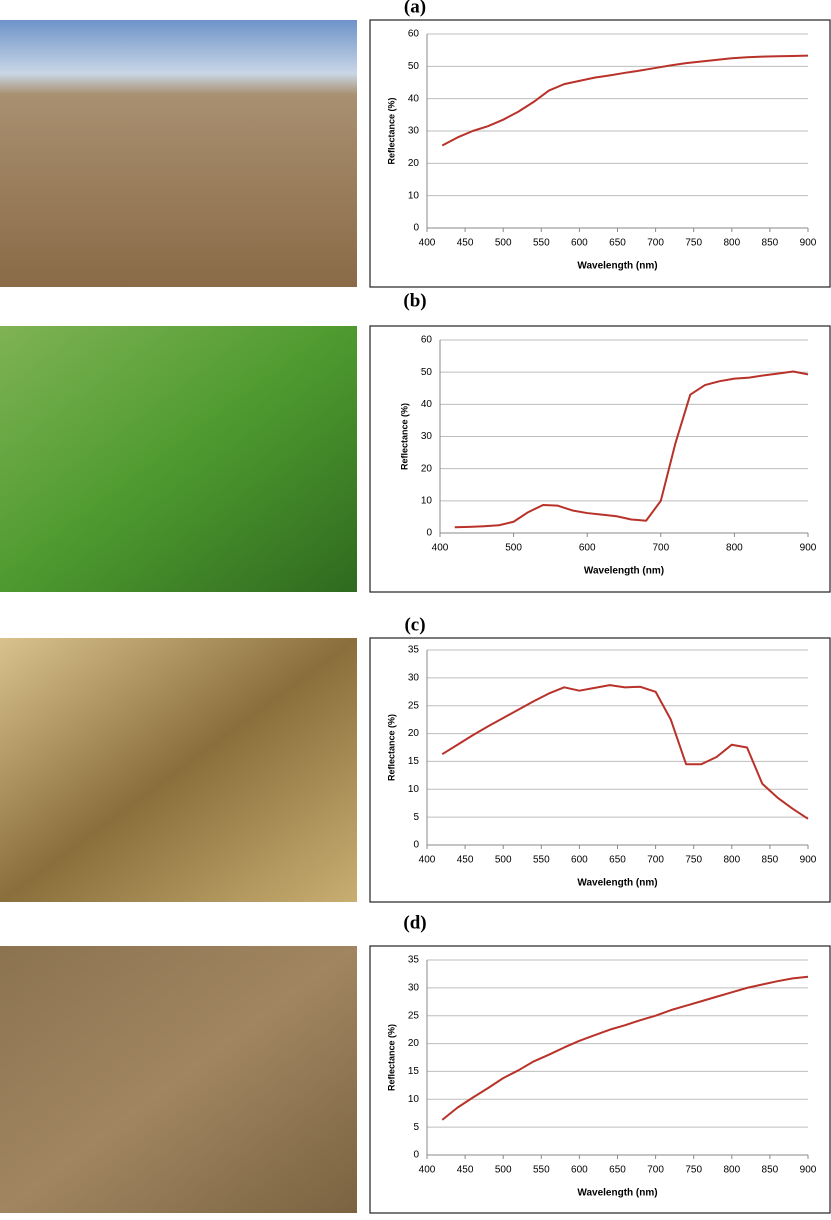 The width and height of the screenshot is (831, 1220). Describe the element at coordinates (414, 300) in the screenshot. I see `panel-label: (b)` at that location.